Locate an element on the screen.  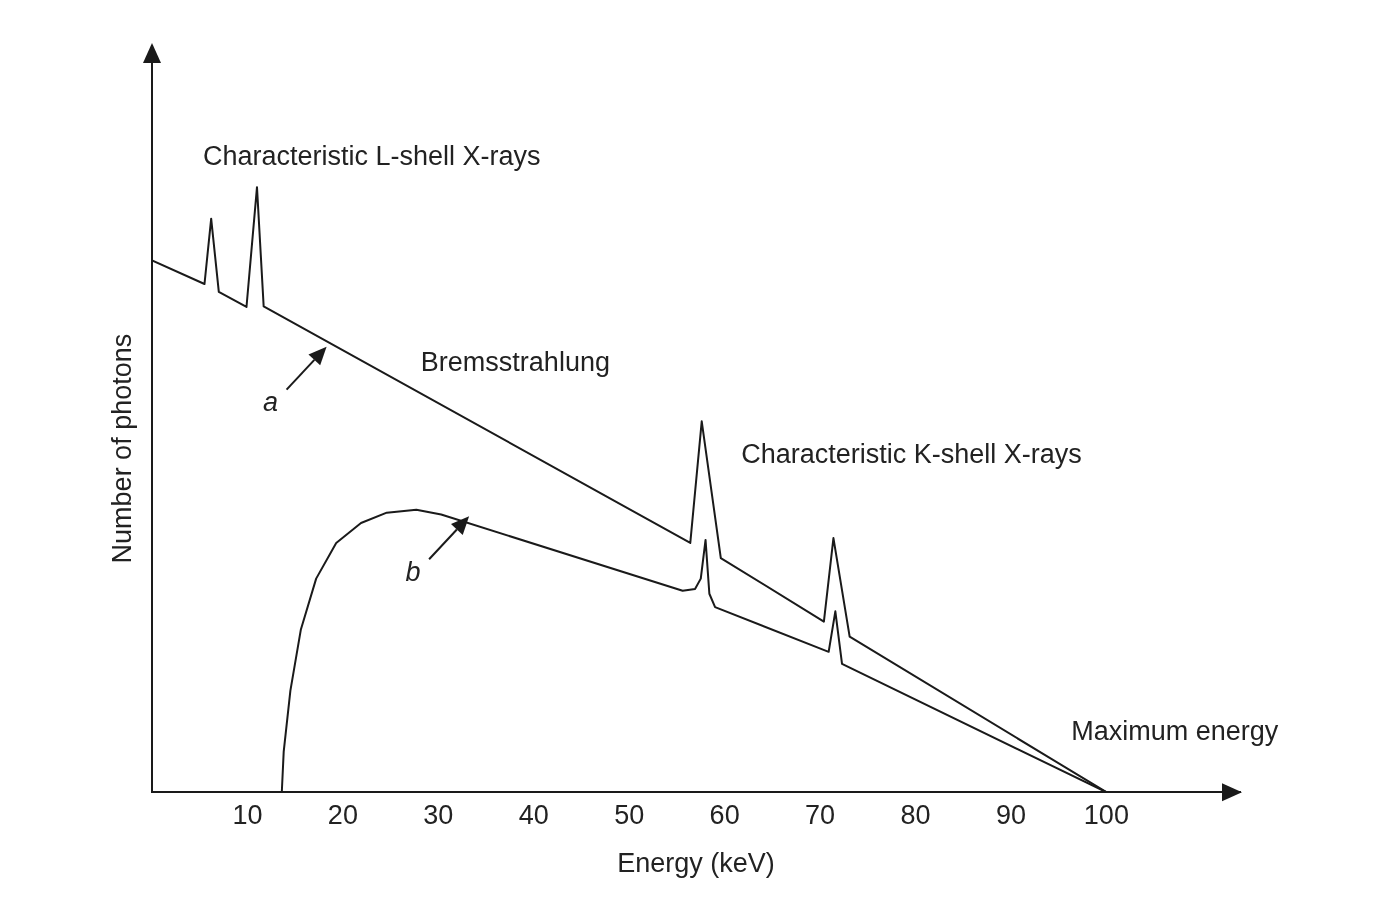
x-tick-label: 50 is located at coordinates (629, 814).